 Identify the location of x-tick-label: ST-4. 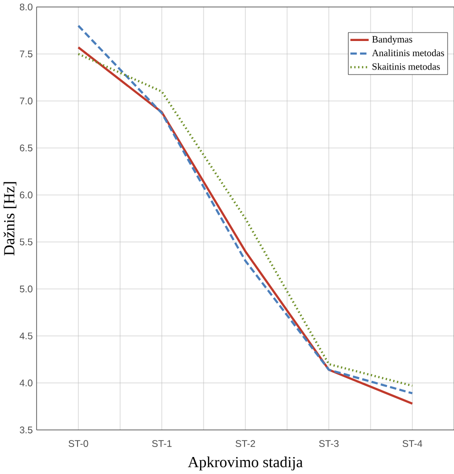
(412, 443).